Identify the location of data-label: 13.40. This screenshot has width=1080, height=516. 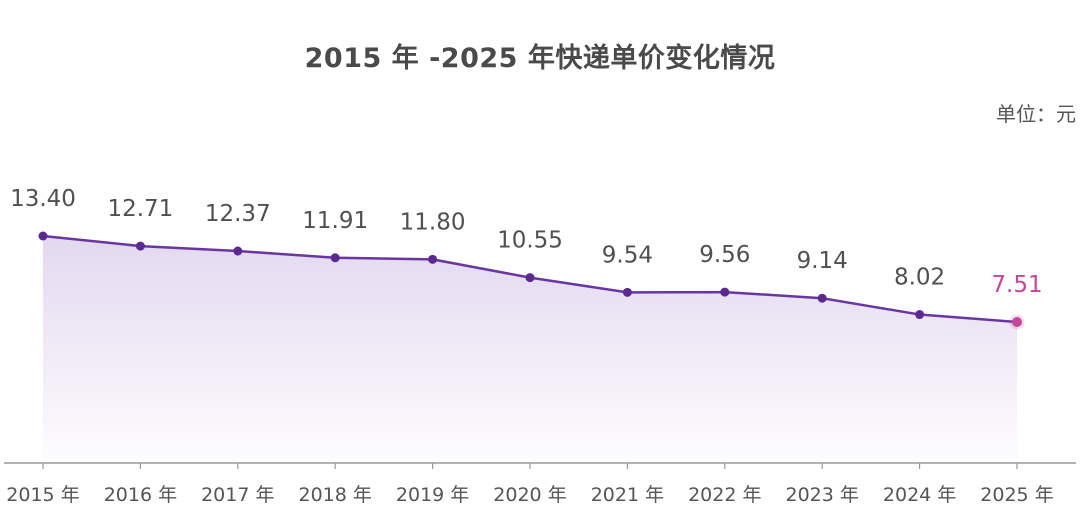
(43, 199).